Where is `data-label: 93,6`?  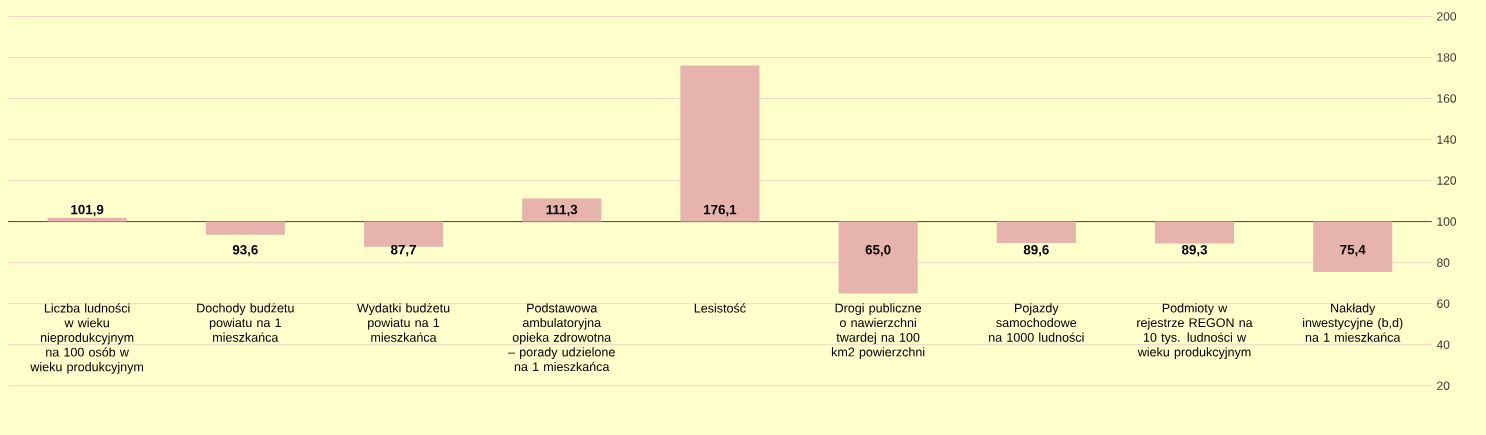 data-label: 93,6 is located at coordinates (245, 250).